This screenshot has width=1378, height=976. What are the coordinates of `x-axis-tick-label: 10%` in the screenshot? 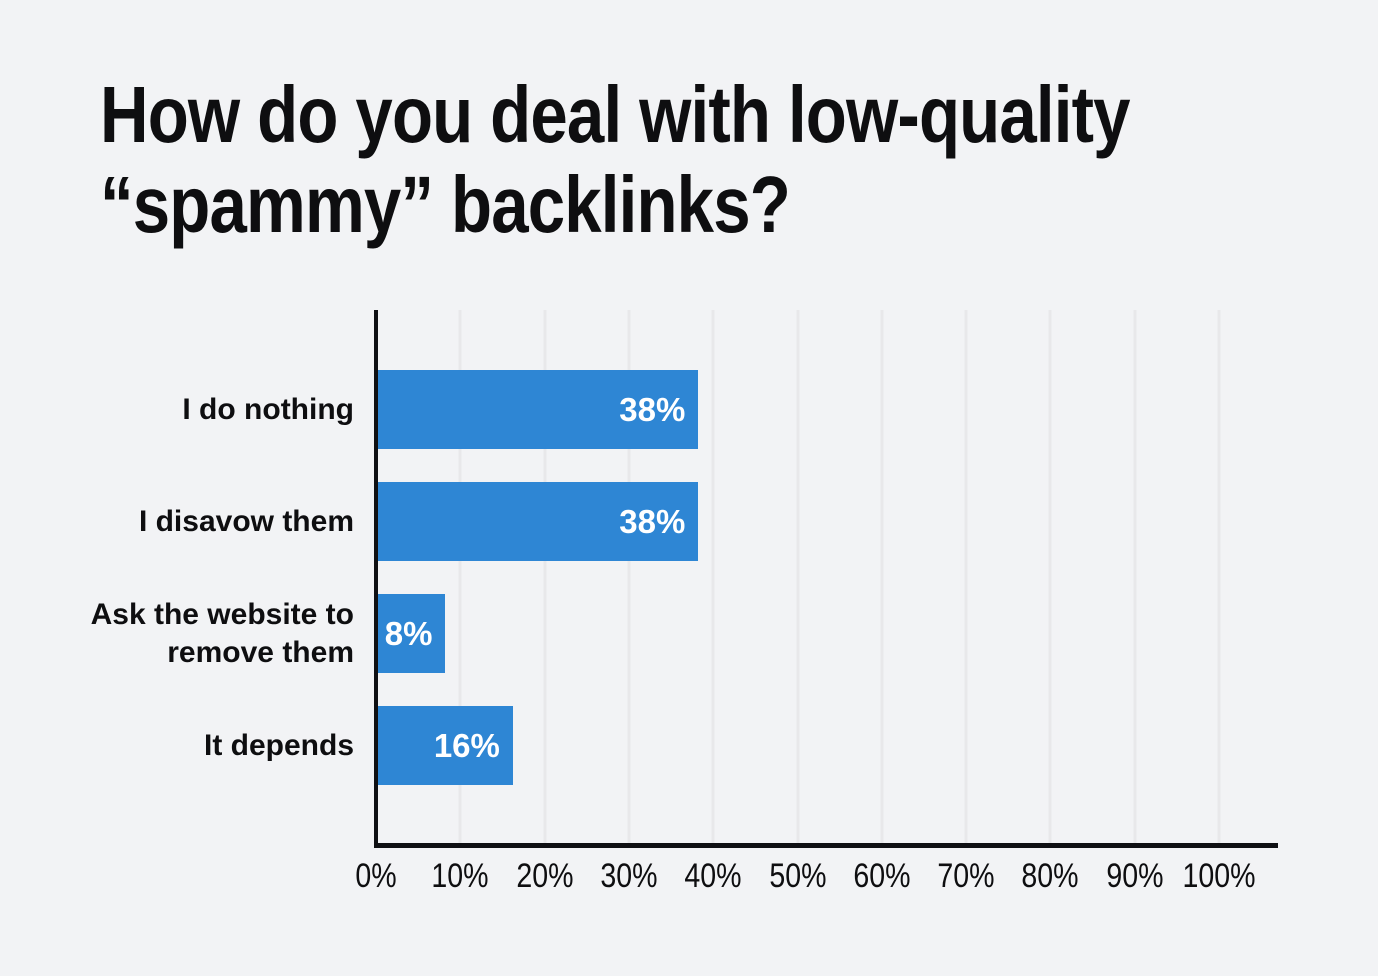 It's located at (460, 876).